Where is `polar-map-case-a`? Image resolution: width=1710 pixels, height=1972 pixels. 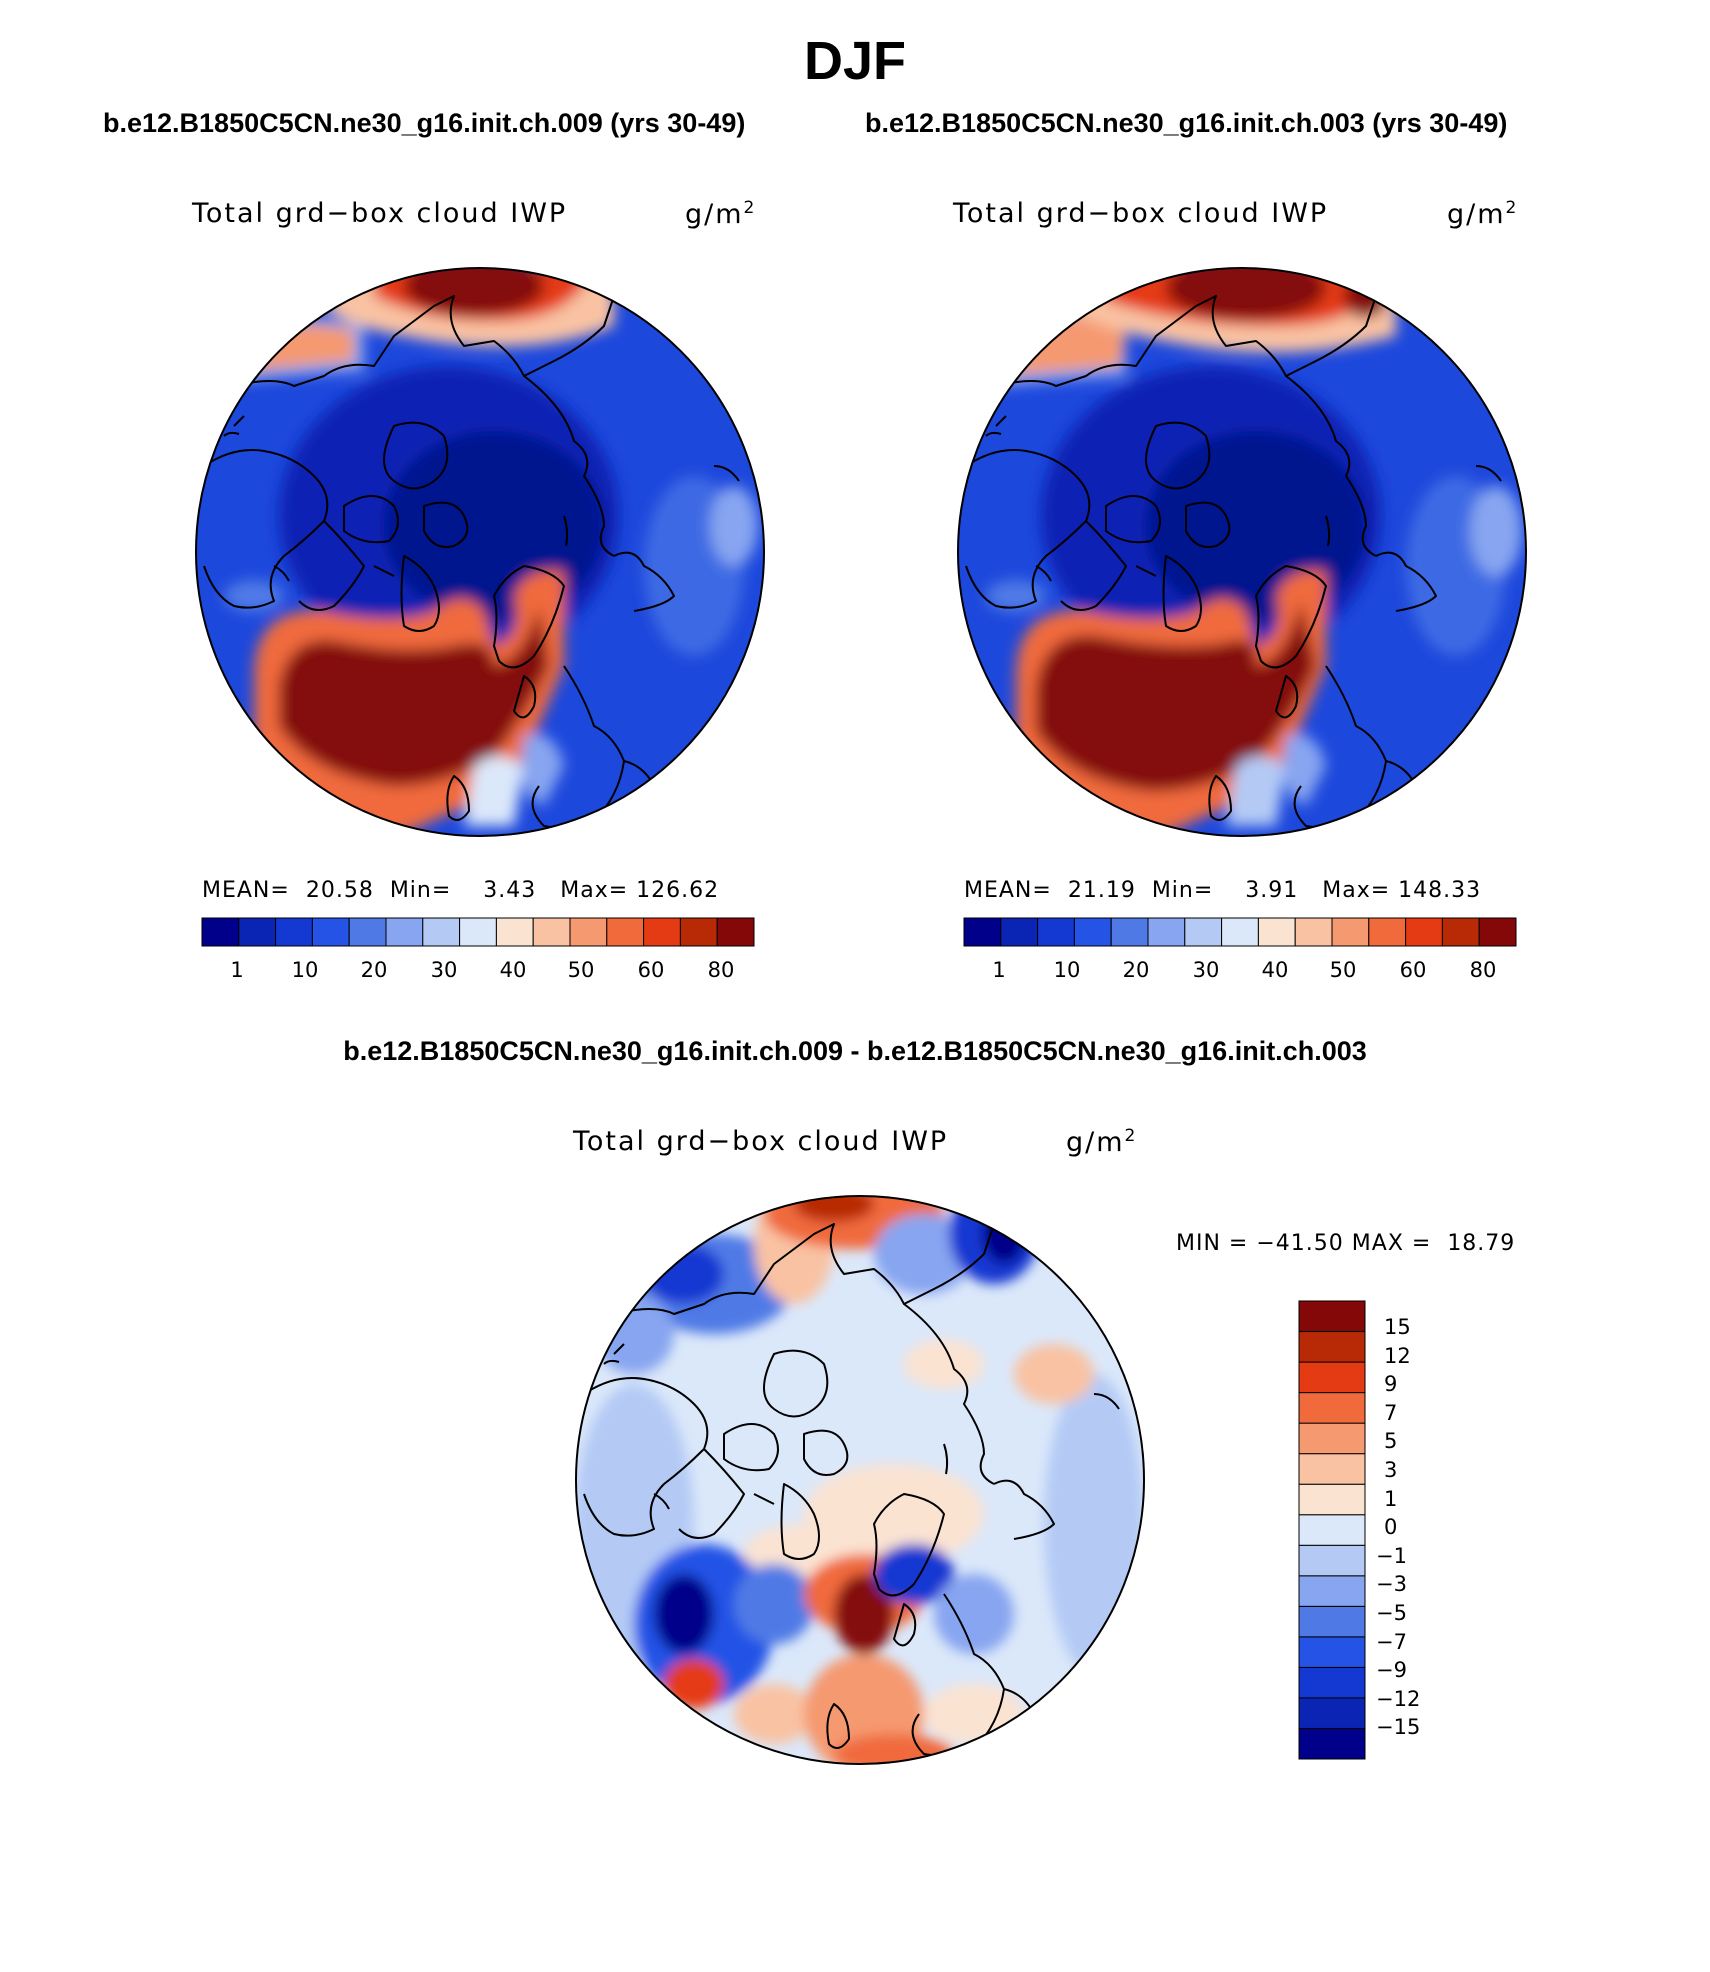 polar-map-case-a is located at coordinates (480, 552).